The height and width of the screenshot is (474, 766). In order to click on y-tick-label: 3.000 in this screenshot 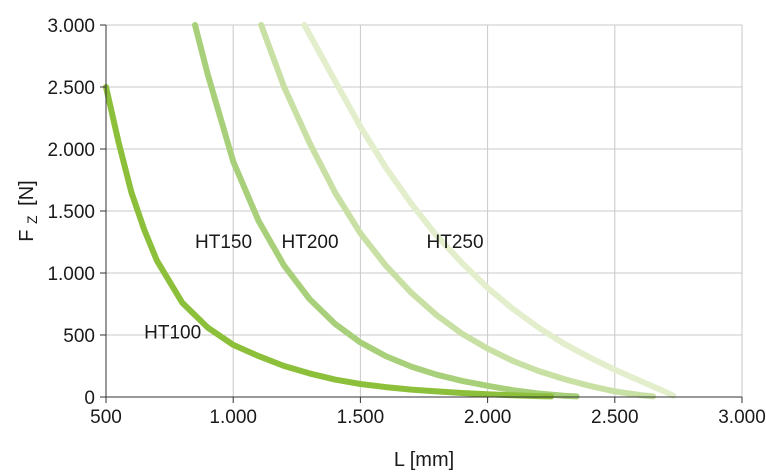, I will do `click(71, 26)`.